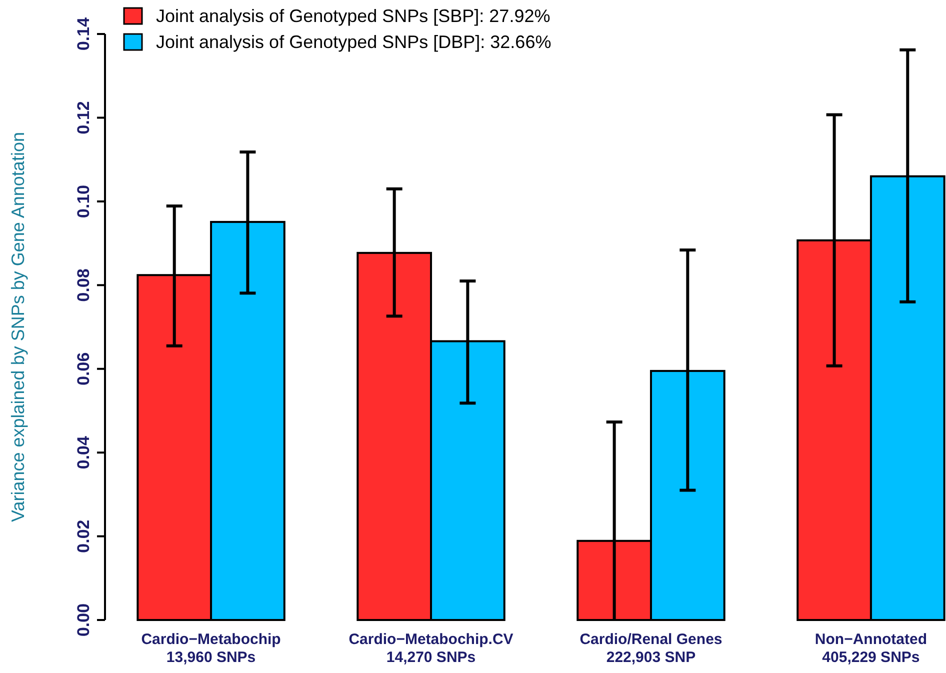 This screenshot has height=673, width=946. What do you see at coordinates (83, 452) in the screenshot?
I see `y-tick-label: 0.04` at bounding box center [83, 452].